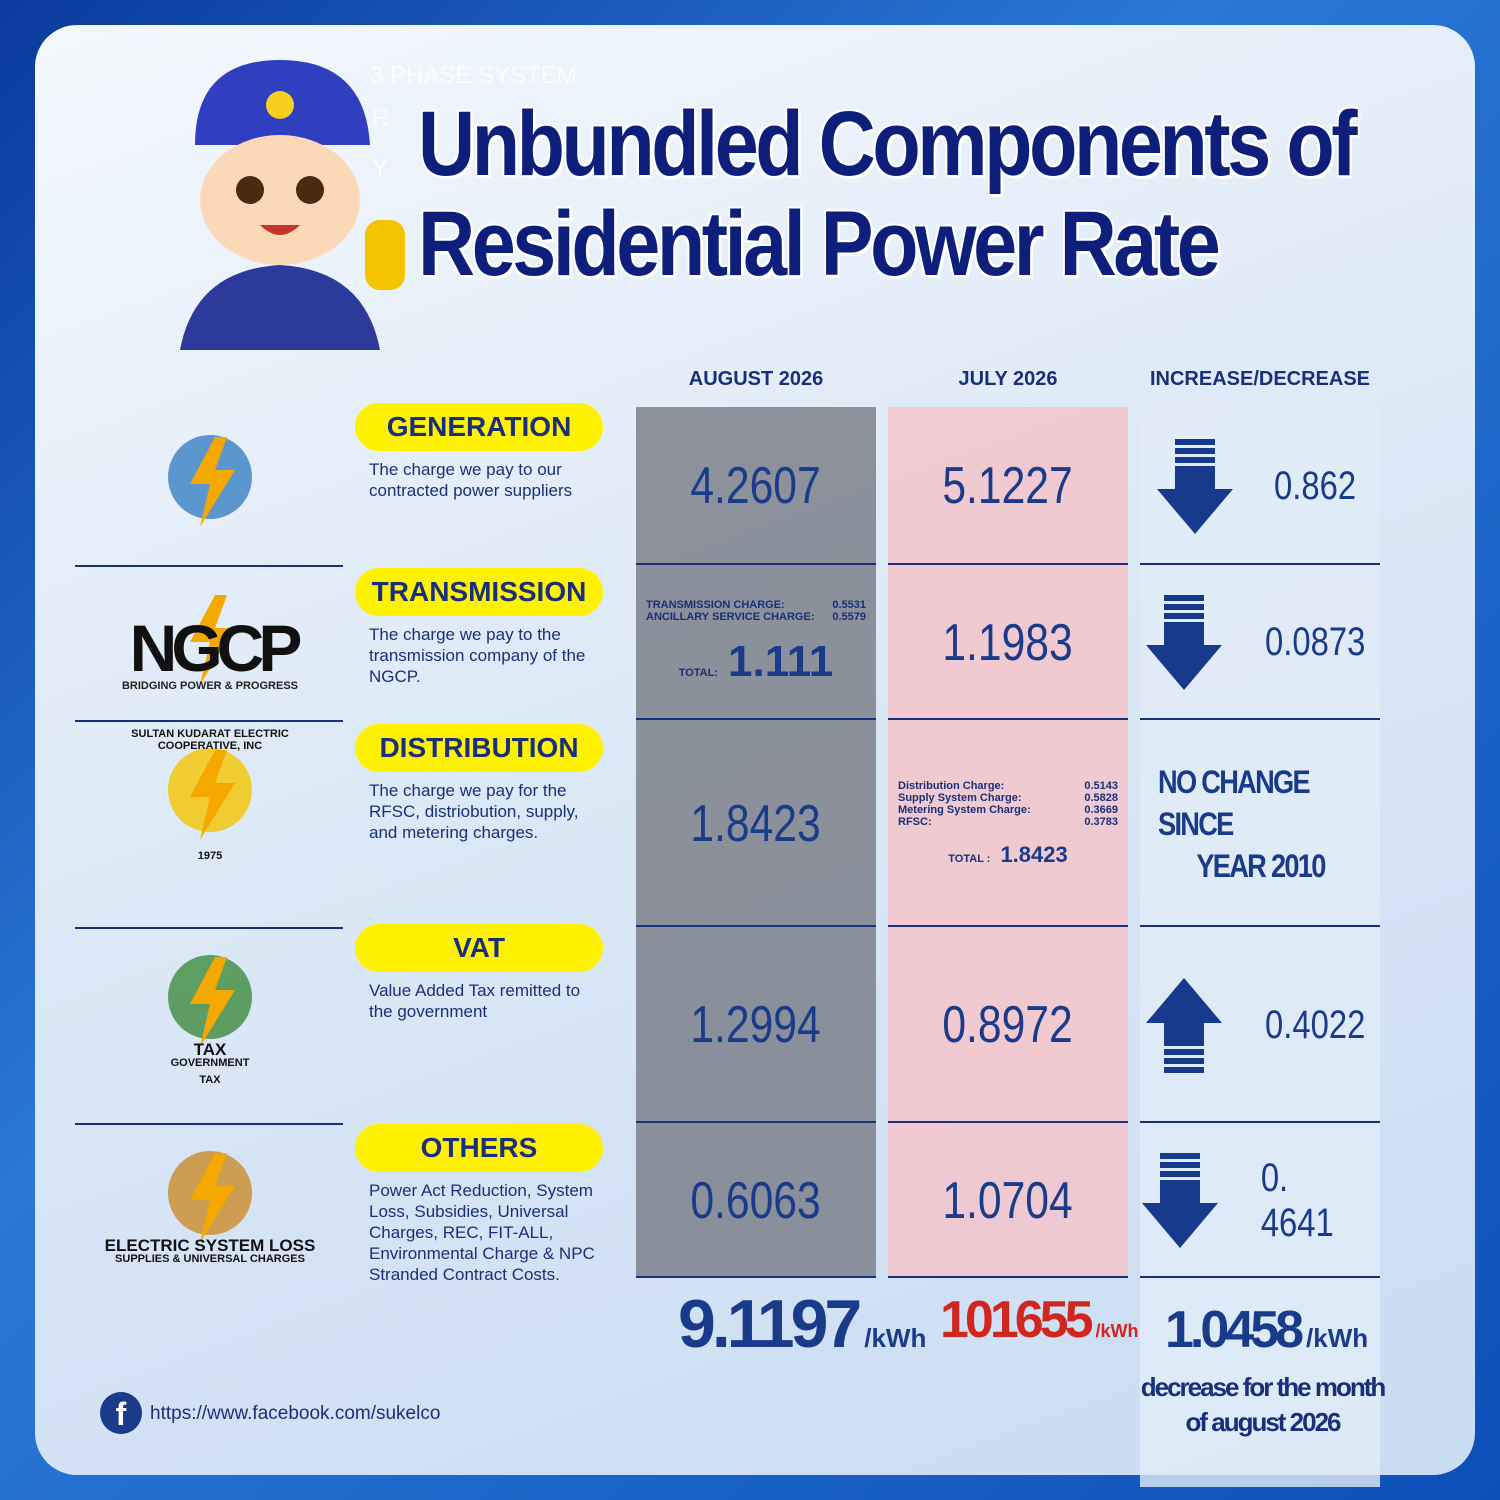 The width and height of the screenshot is (1500, 1500). Describe the element at coordinates (210, 1259) in the screenshot. I see `logo-text: SUPPLIES & UNIVERSAL CHARGES` at that location.